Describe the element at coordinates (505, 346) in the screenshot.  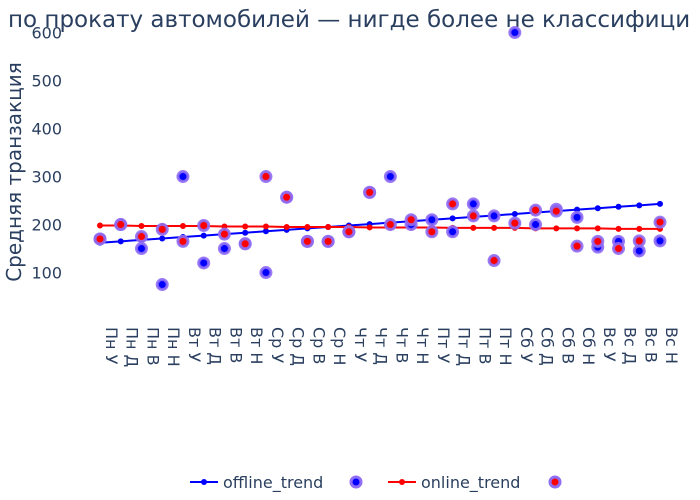
I see `x-tick-label: Пт Н` at that location.